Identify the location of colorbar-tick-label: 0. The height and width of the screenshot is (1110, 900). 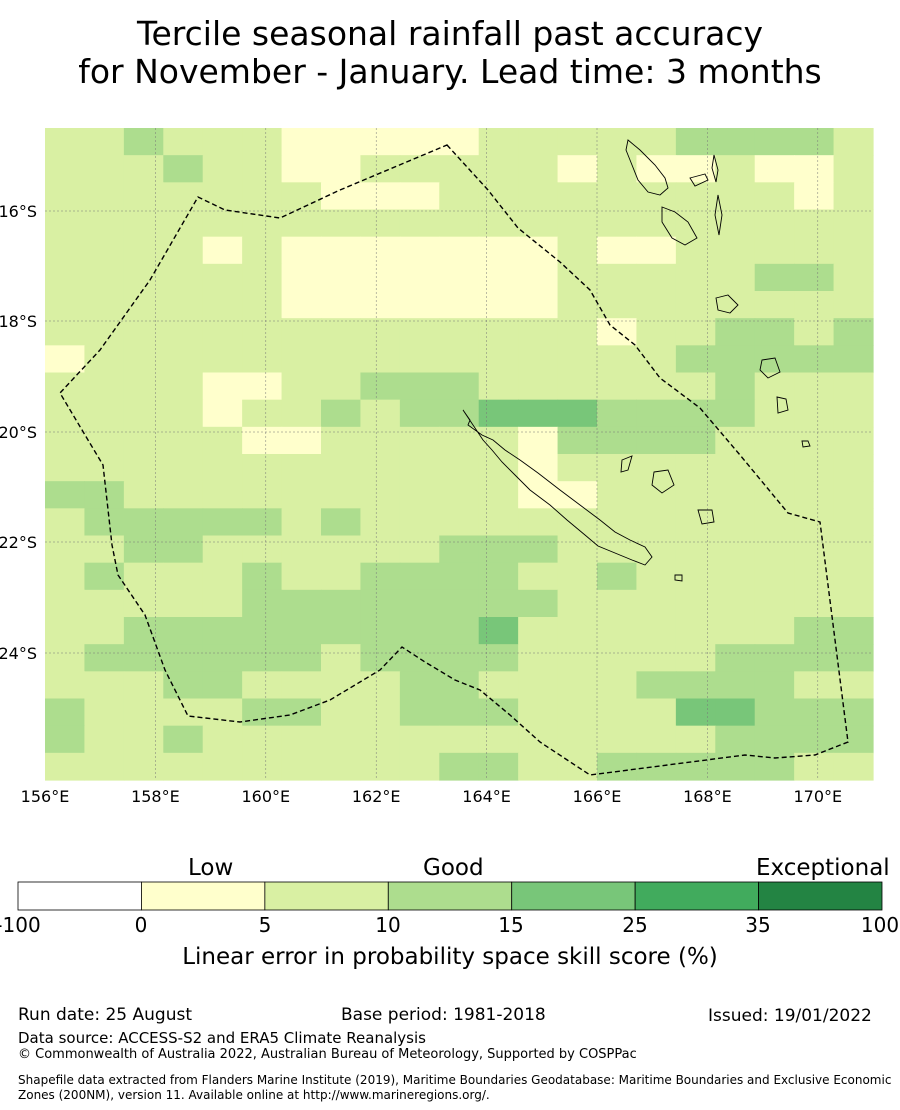
(141, 925).